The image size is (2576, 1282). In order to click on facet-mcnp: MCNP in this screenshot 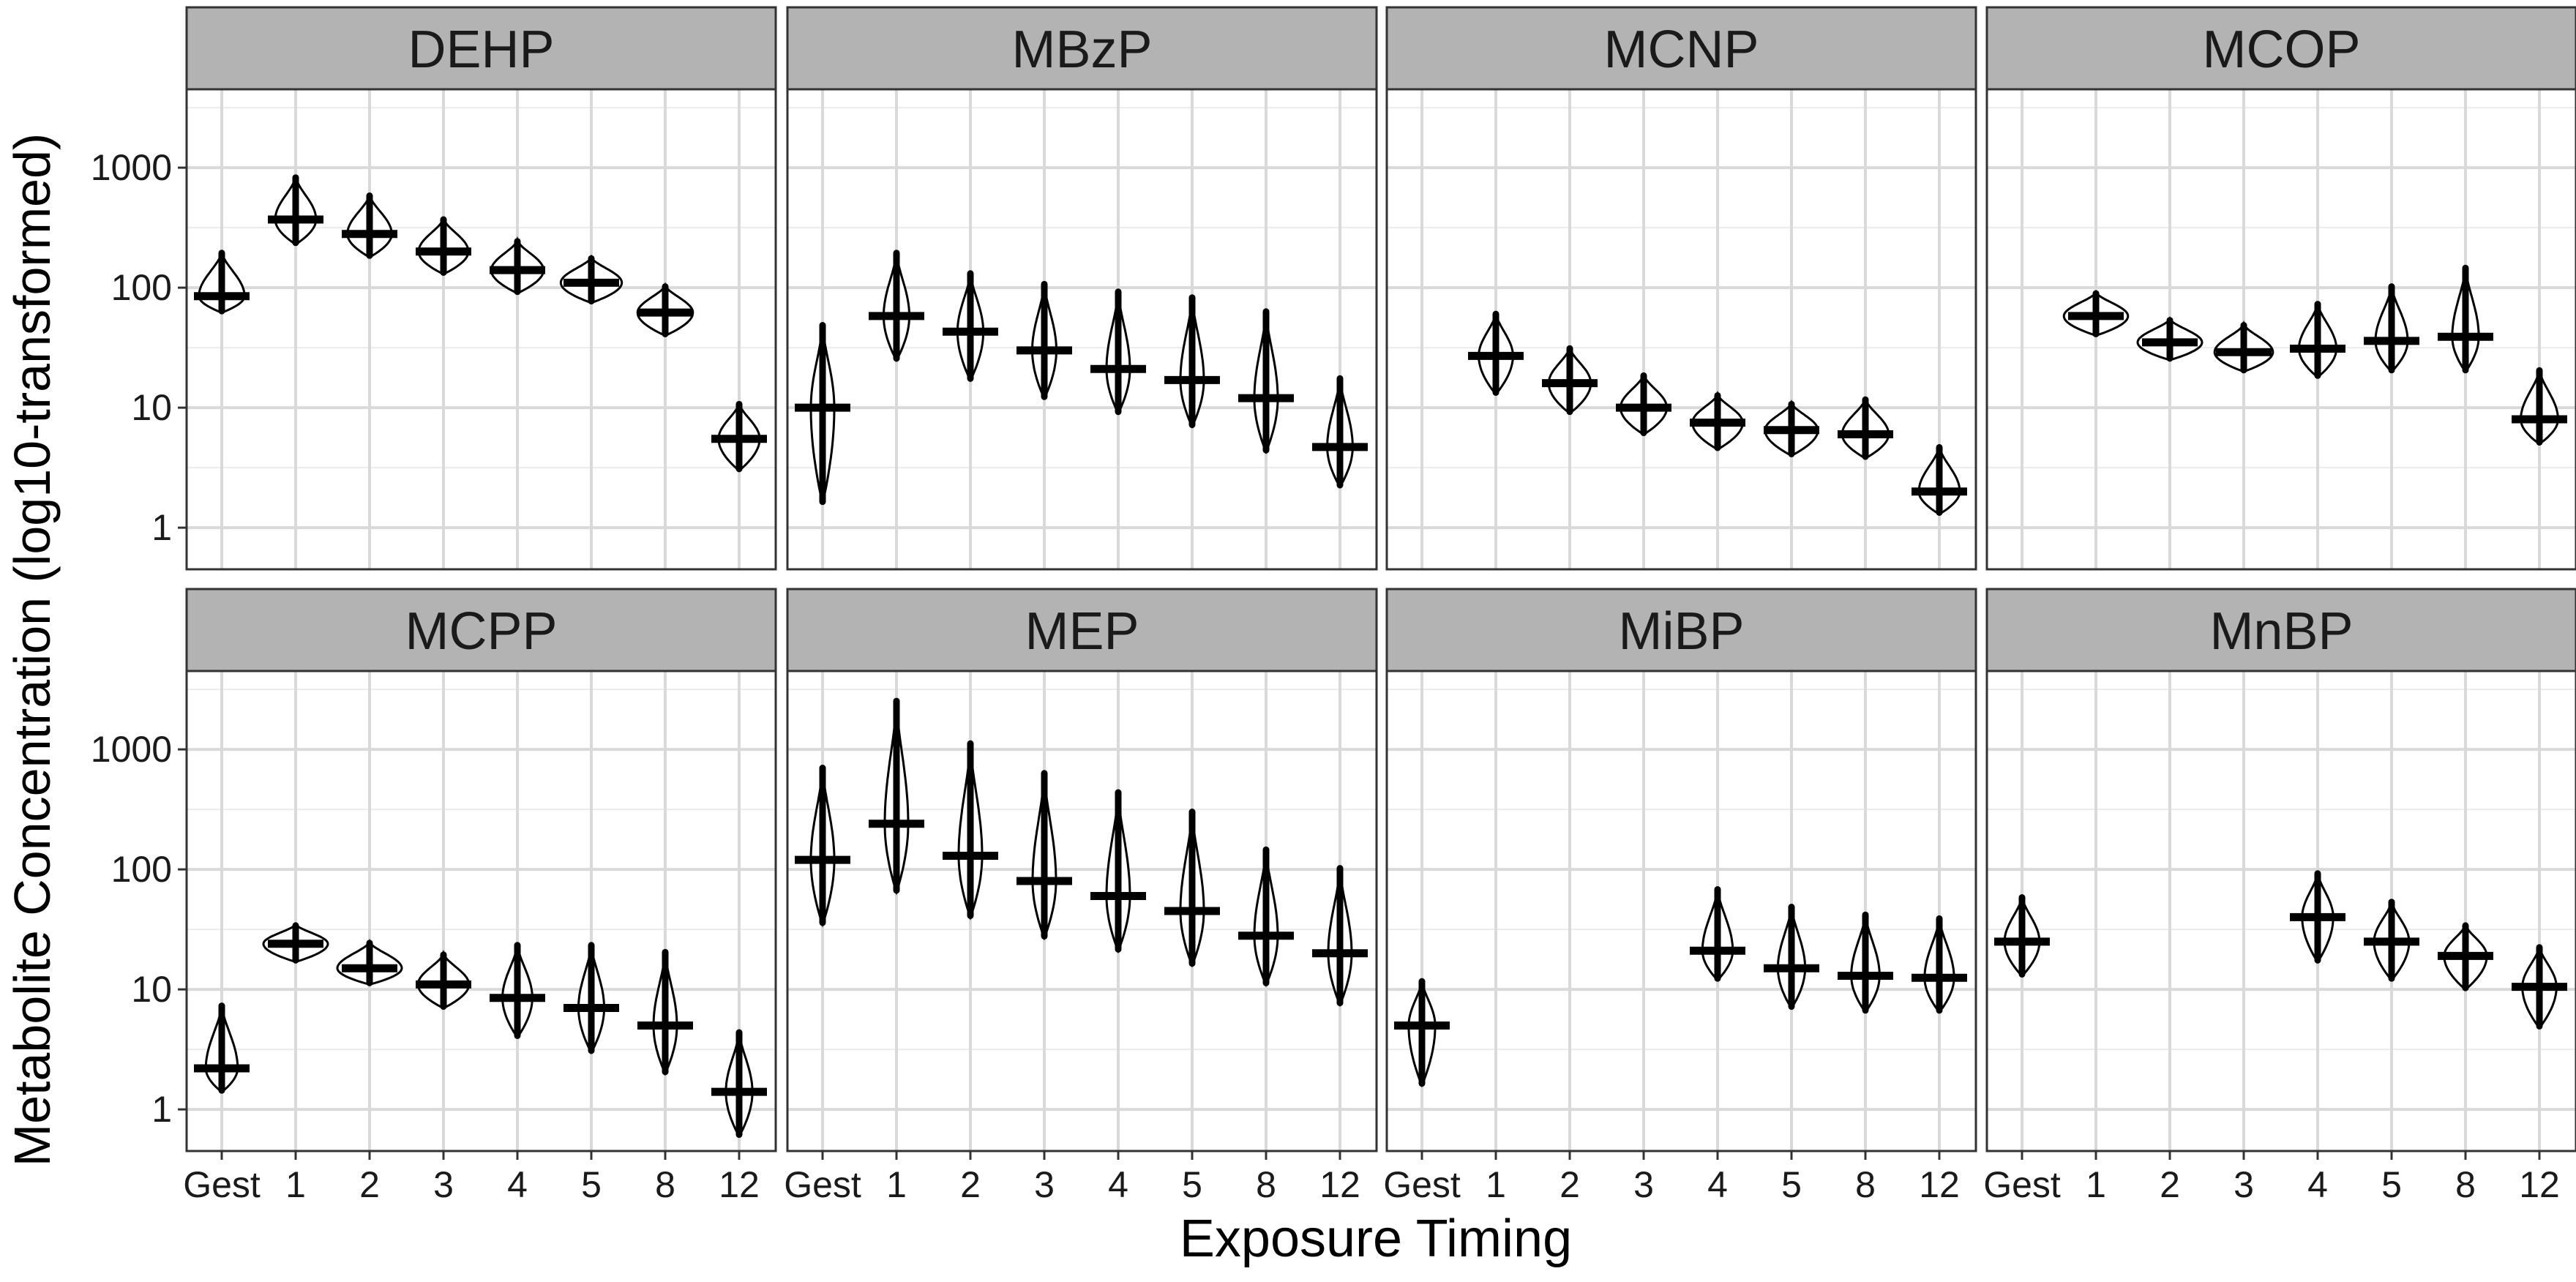, I will do `click(1681, 288)`.